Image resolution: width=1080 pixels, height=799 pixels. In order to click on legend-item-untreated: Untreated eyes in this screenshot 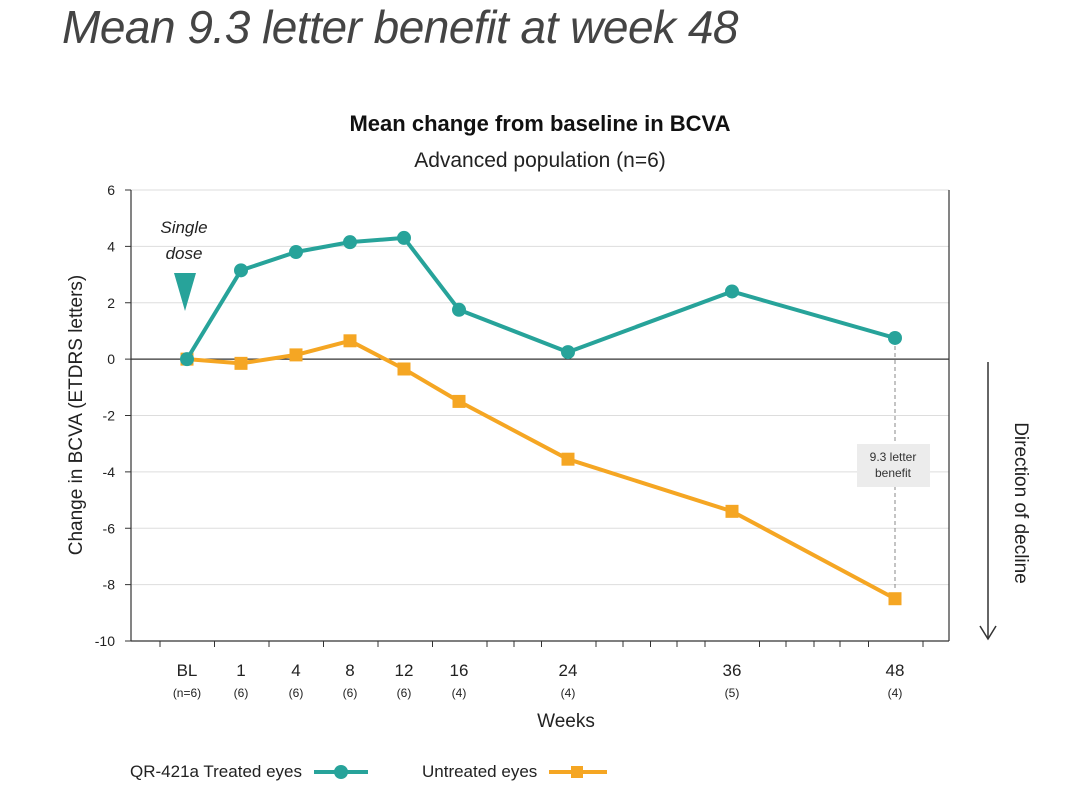, I will do `click(515, 772)`.